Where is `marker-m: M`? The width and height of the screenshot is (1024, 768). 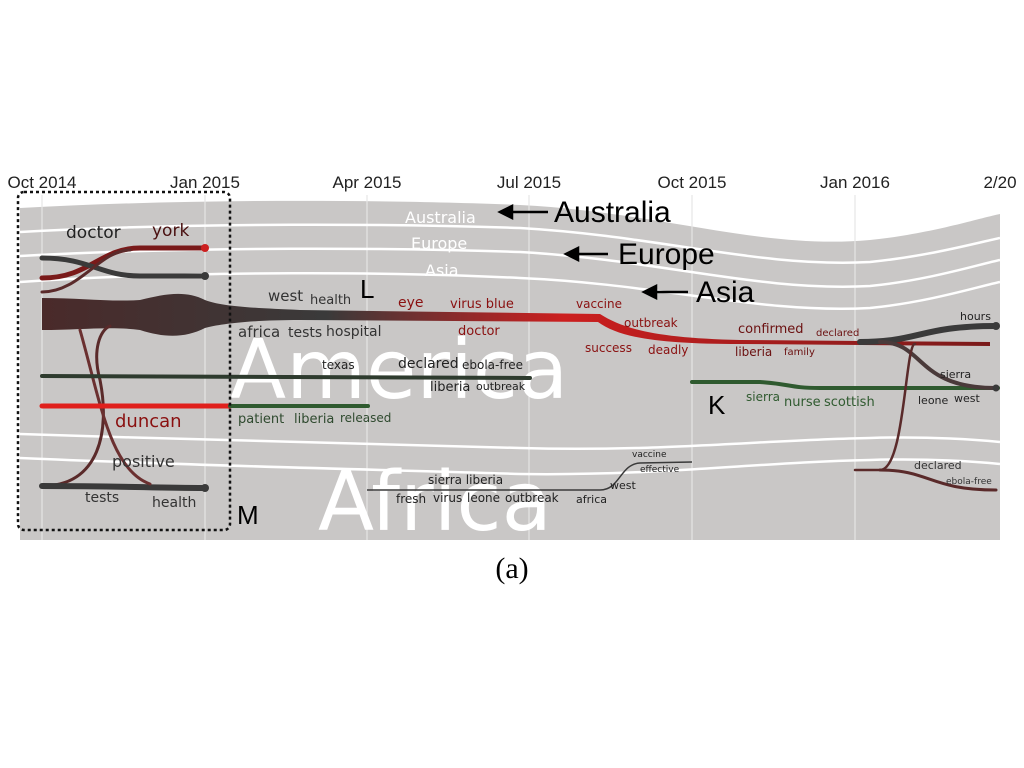
marker-m: M is located at coordinates (248, 515).